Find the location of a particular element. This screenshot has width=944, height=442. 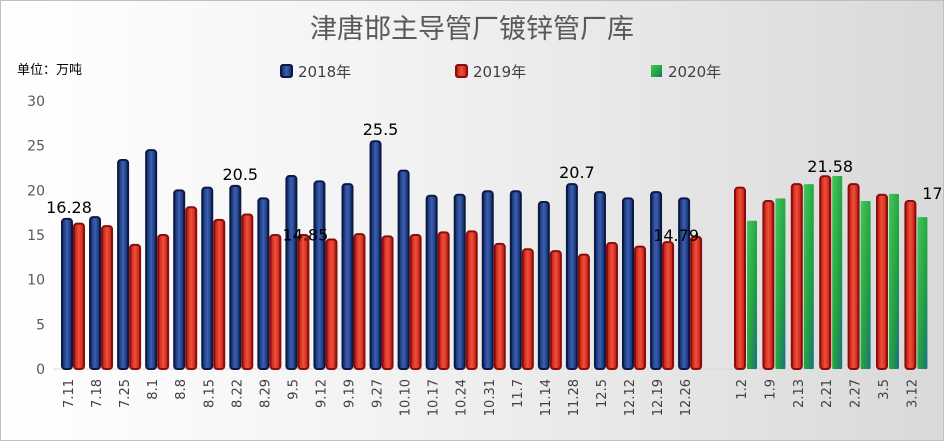

data-label: 20.5 is located at coordinates (240, 174).